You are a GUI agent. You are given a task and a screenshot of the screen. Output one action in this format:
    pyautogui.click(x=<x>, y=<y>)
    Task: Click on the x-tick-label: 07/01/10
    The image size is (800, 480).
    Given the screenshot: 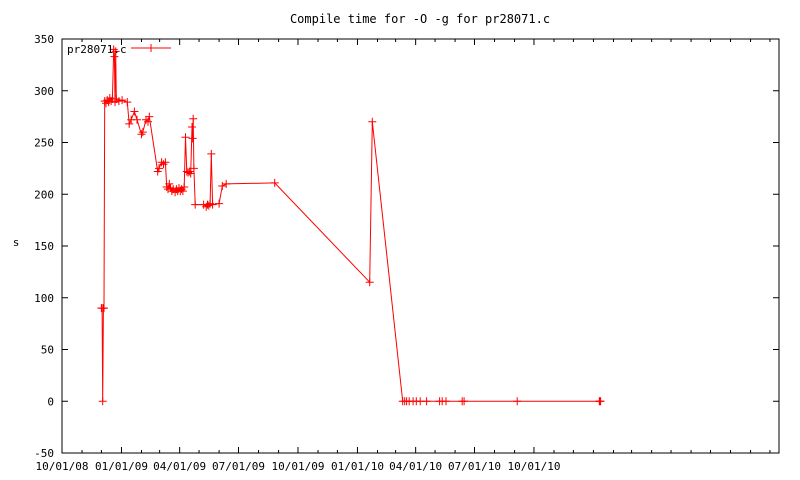 What is the action you would take?
    pyautogui.click(x=474, y=466)
    